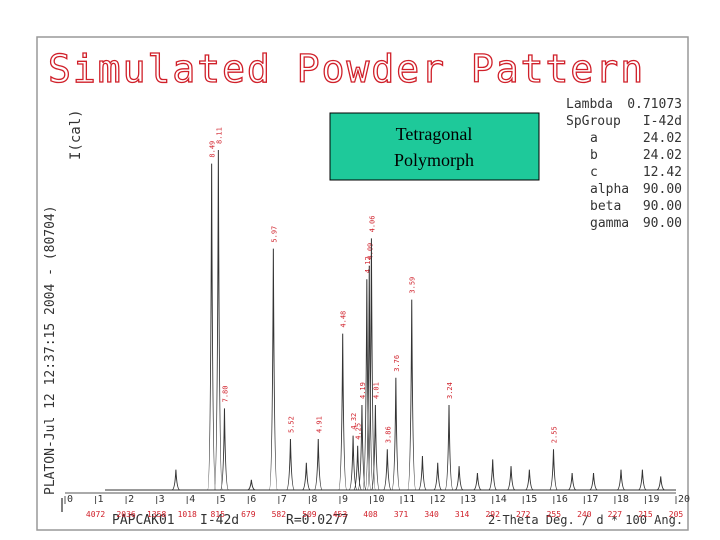 The width and height of the screenshot is (720, 540). What do you see at coordinates (225, 394) in the screenshot?
I see `peak-label: 7.80` at bounding box center [225, 394].